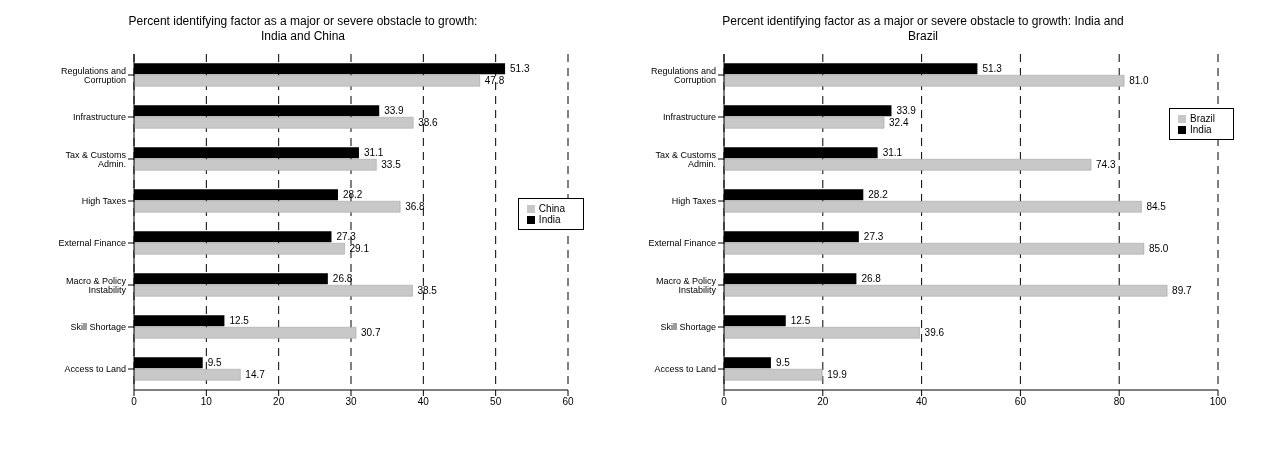 Image resolution: width=1262 pixels, height=474 pixels. I want to click on data-label: 30.7, so click(371, 333).